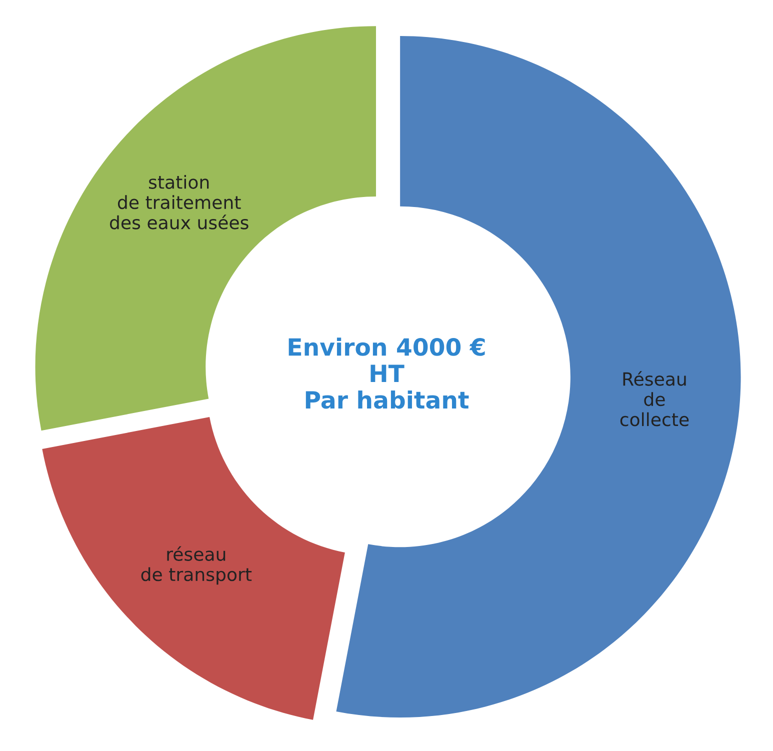 The width and height of the screenshot is (773, 751). I want to click on slice-label: Réseau de collecte, so click(654, 398).